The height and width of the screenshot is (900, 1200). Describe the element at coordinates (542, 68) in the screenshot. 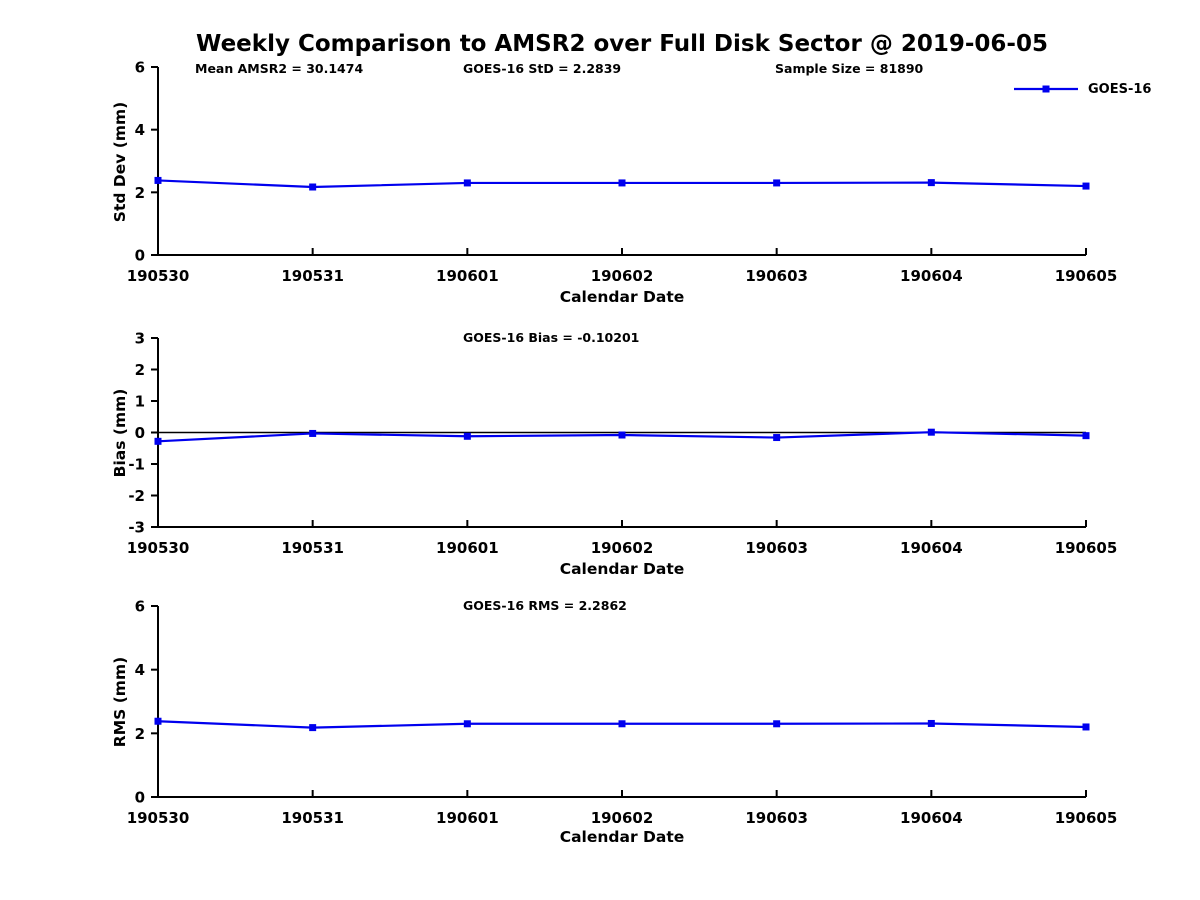

I see `annotation-goes16-std: GOES-16 StD = 2.2839` at that location.